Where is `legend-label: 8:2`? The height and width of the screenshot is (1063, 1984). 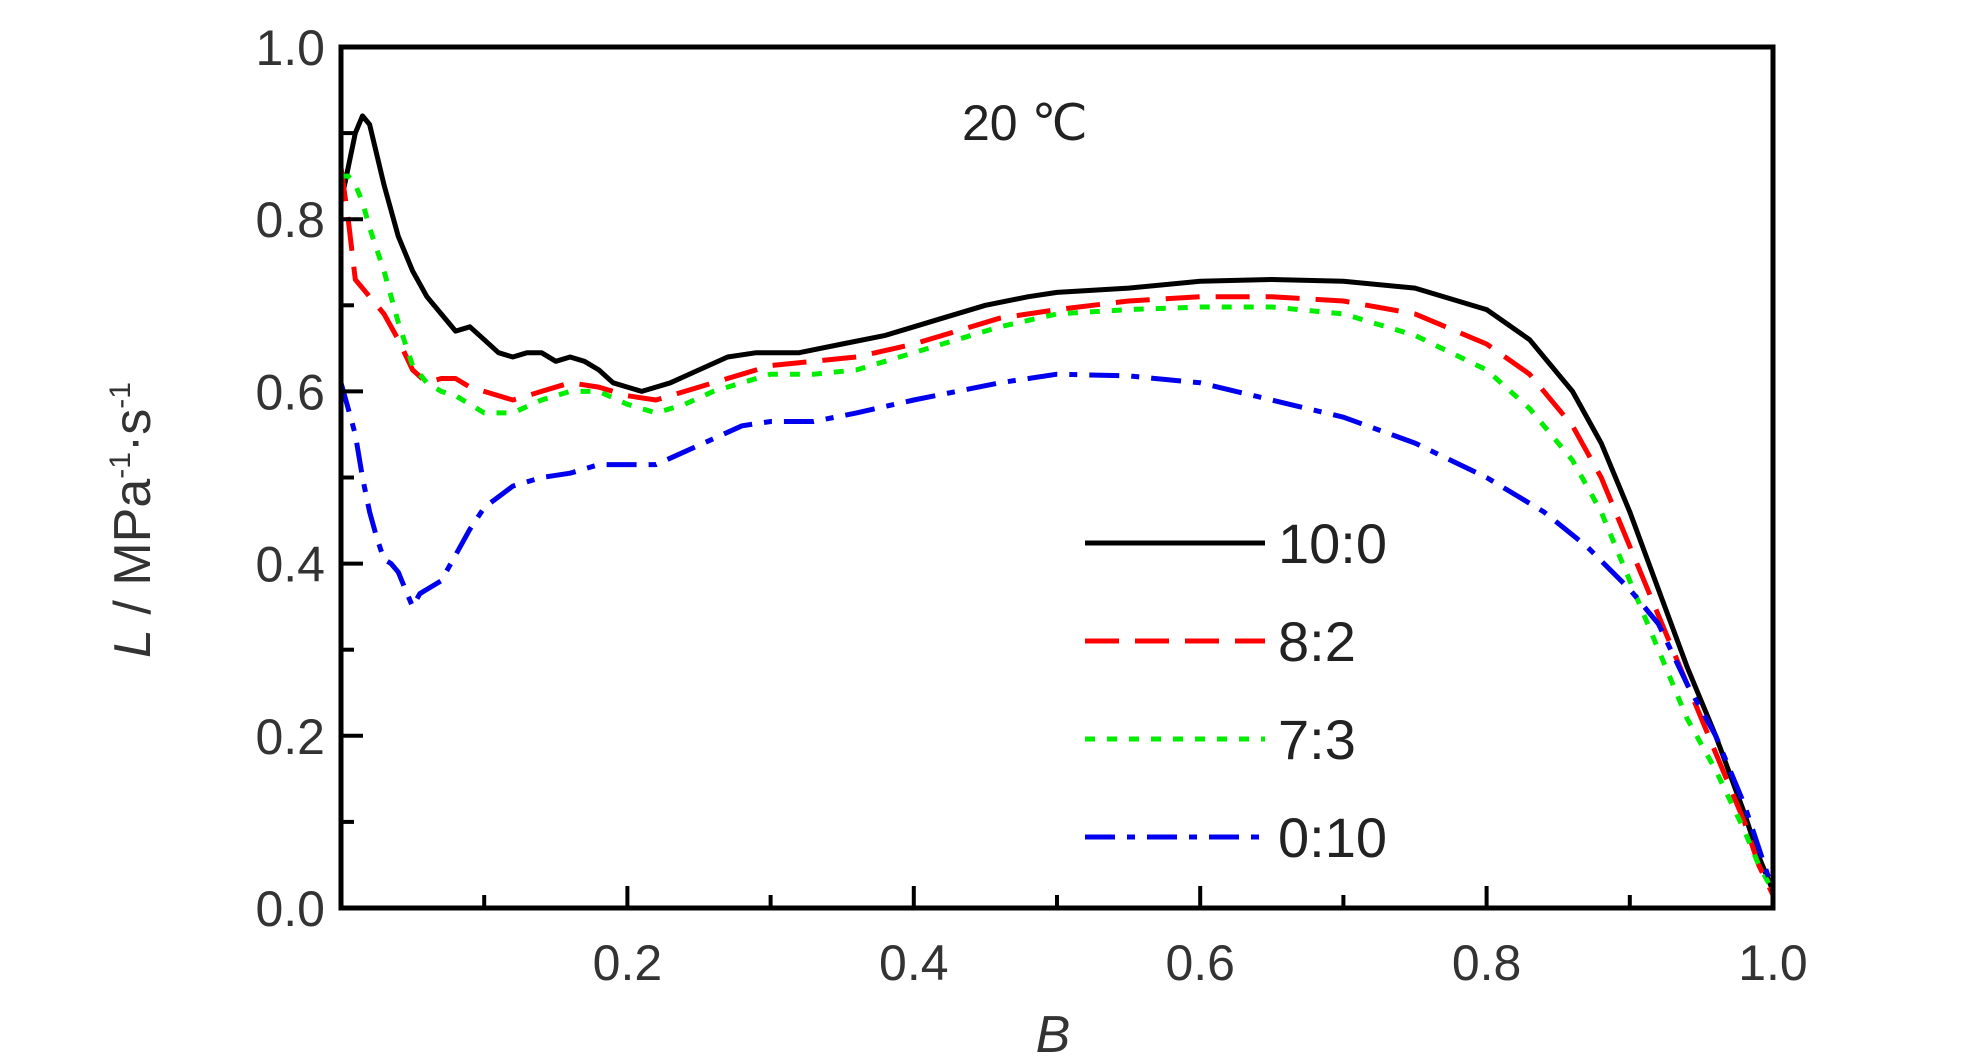
legend-label: 8:2 is located at coordinates (1317, 641).